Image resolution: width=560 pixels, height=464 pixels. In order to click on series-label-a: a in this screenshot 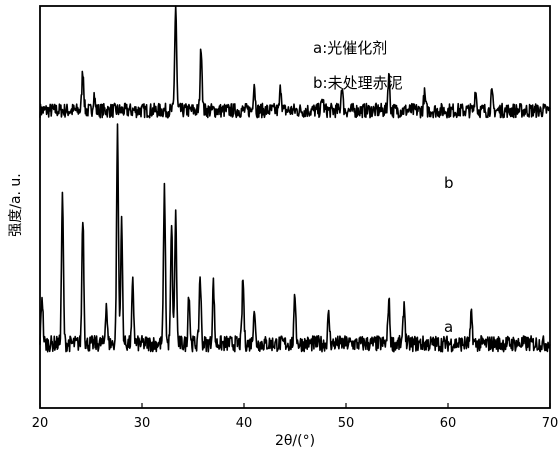, I will do `click(448, 327)`.